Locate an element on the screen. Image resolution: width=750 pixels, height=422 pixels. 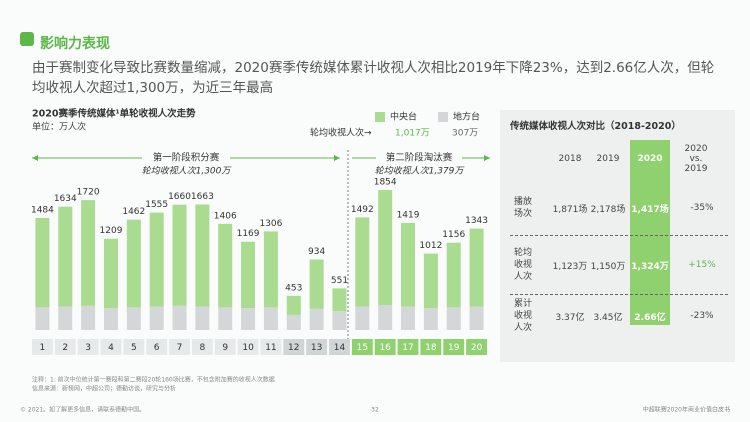
legend-average: 1,017万 is located at coordinates (412, 134).